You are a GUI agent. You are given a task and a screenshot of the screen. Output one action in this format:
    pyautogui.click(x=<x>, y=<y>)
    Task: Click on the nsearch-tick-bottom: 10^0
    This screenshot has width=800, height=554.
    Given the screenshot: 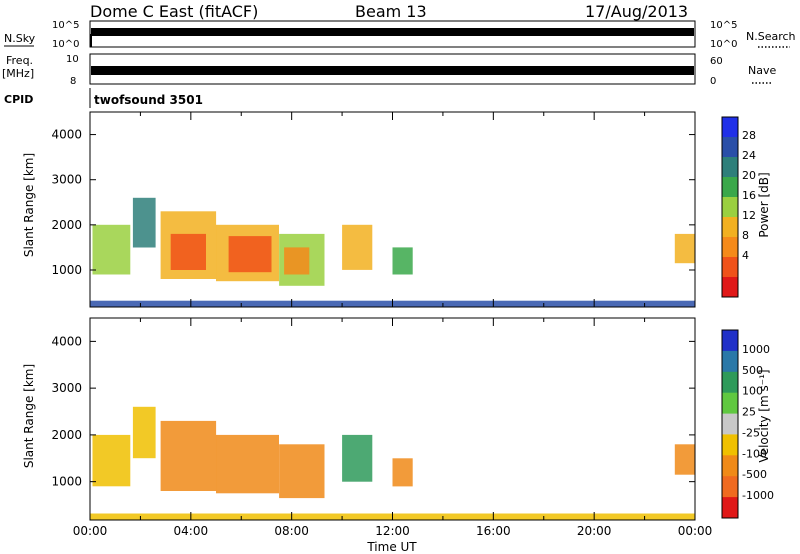 What is the action you would take?
    pyautogui.click(x=723, y=44)
    